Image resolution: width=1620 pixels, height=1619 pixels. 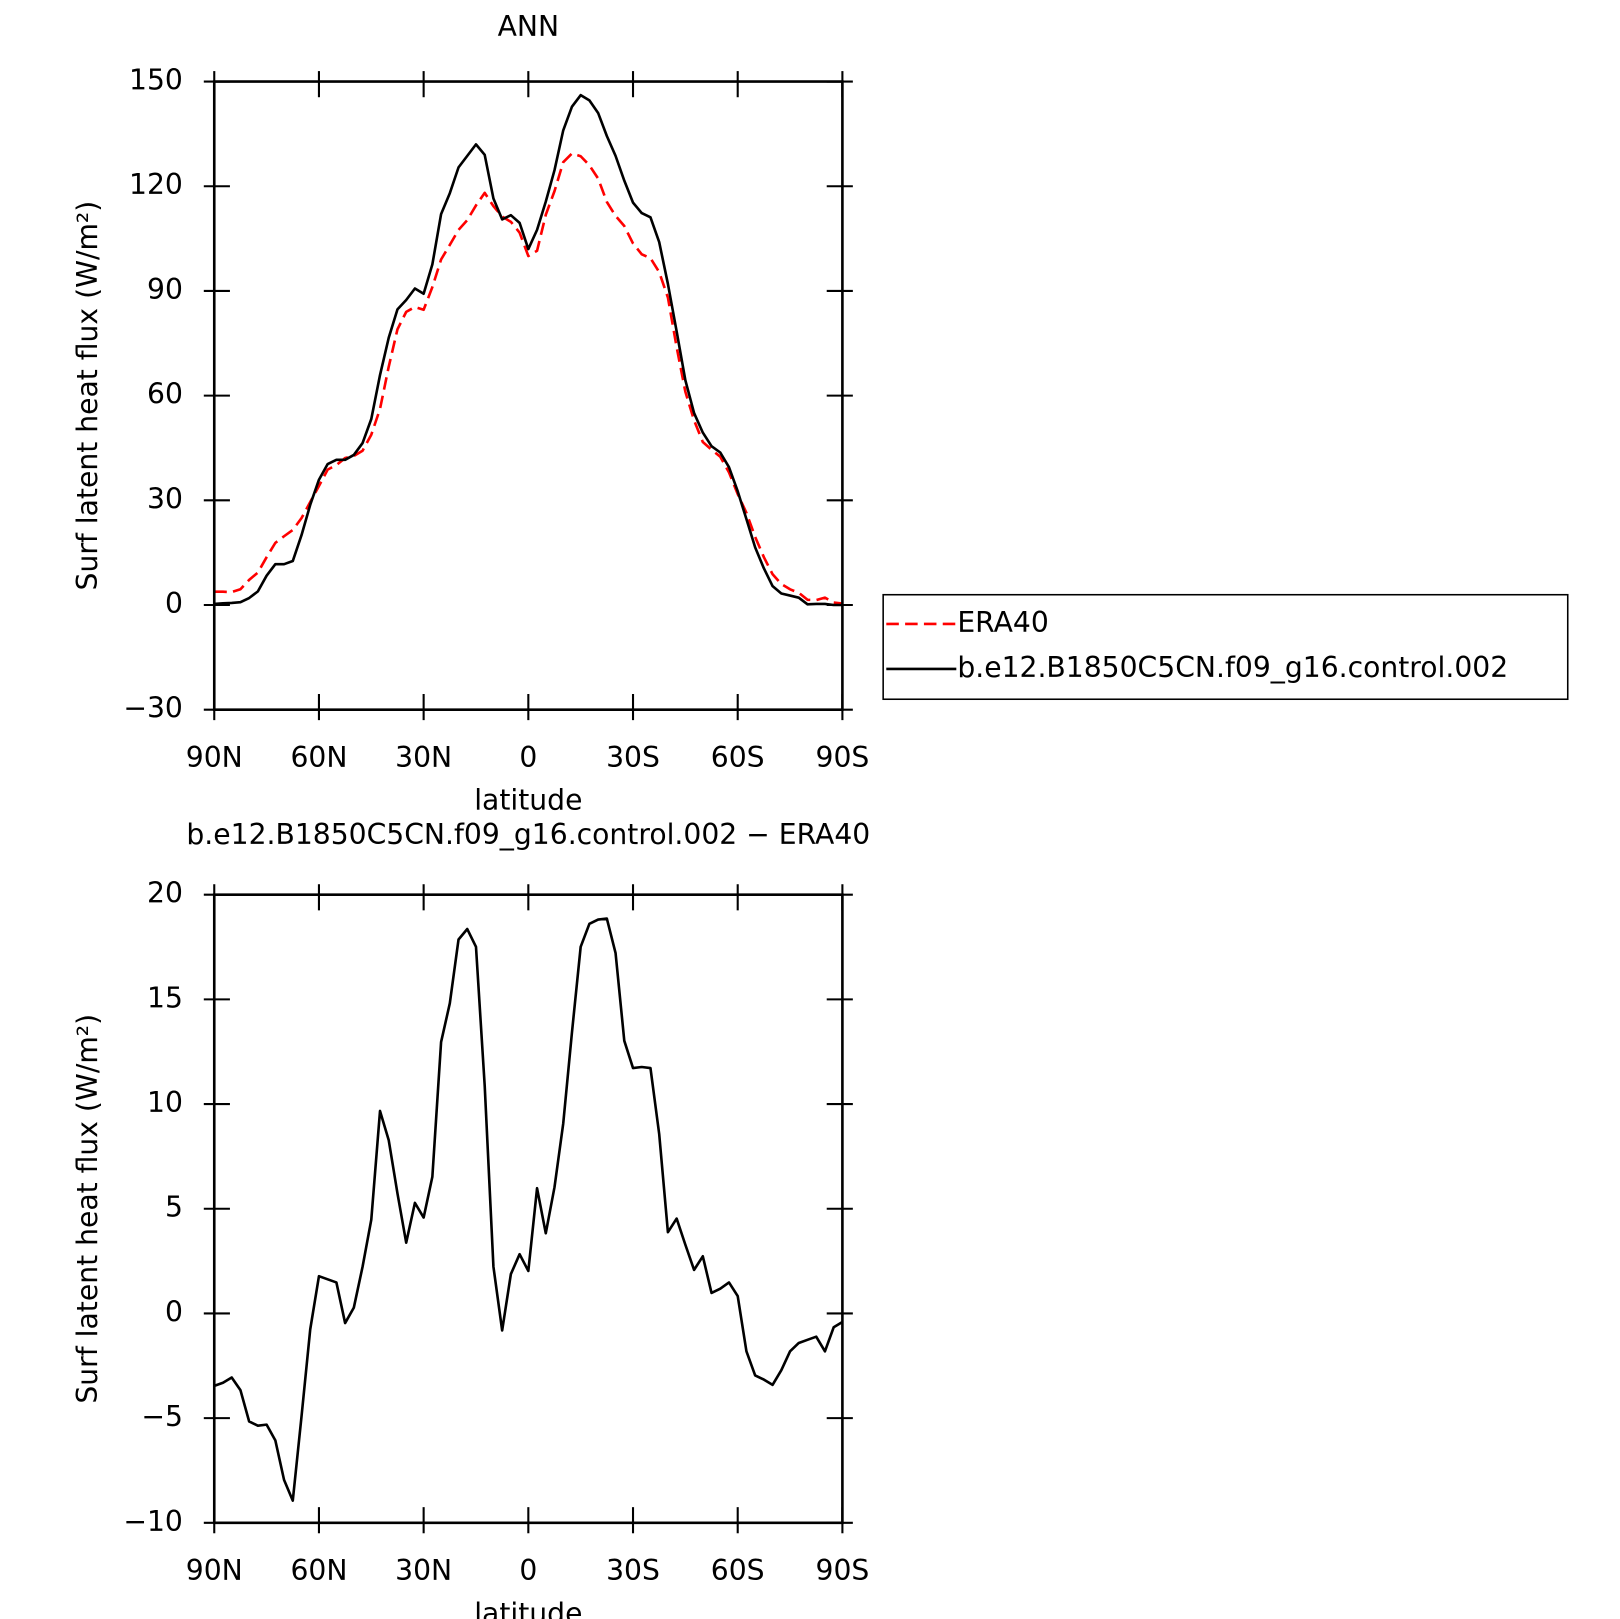 What do you see at coordinates (156, 80) in the screenshot?
I see `y-tick-label: 150` at bounding box center [156, 80].